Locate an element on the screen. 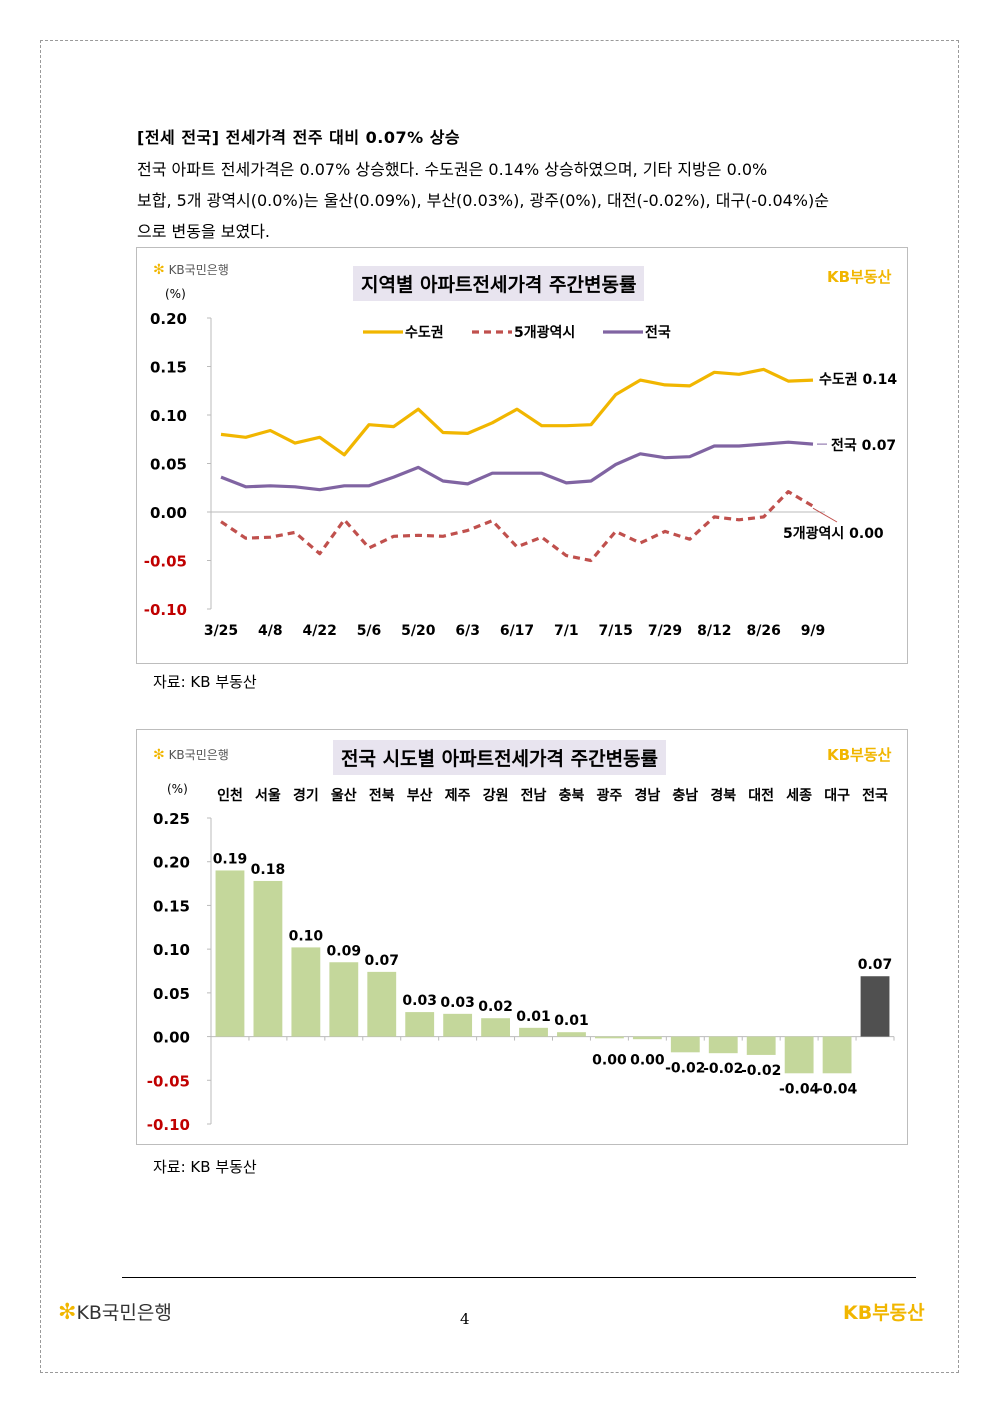 The width and height of the screenshot is (1000, 1414). footer-bank-logo: ✻KB국민은행 is located at coordinates (115, 1312).